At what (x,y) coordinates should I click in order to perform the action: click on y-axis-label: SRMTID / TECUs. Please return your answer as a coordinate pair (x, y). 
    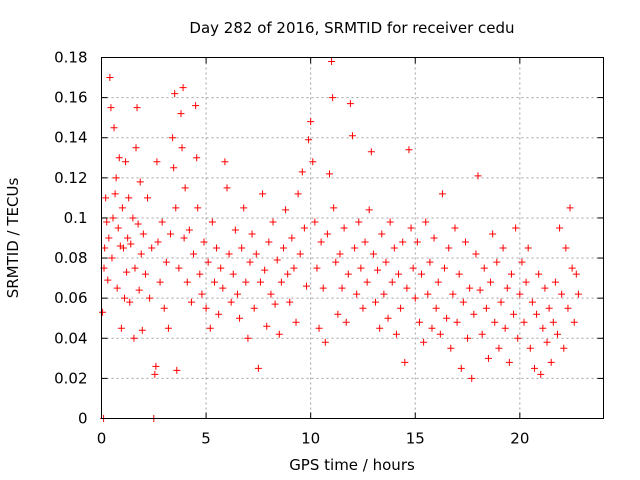
    Looking at the image, I should click on (13, 238).